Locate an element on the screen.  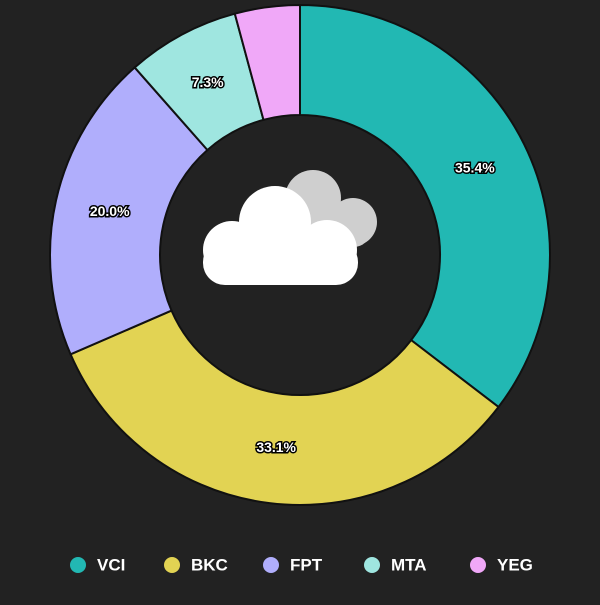
weather-icon is located at coordinates (290, 227).